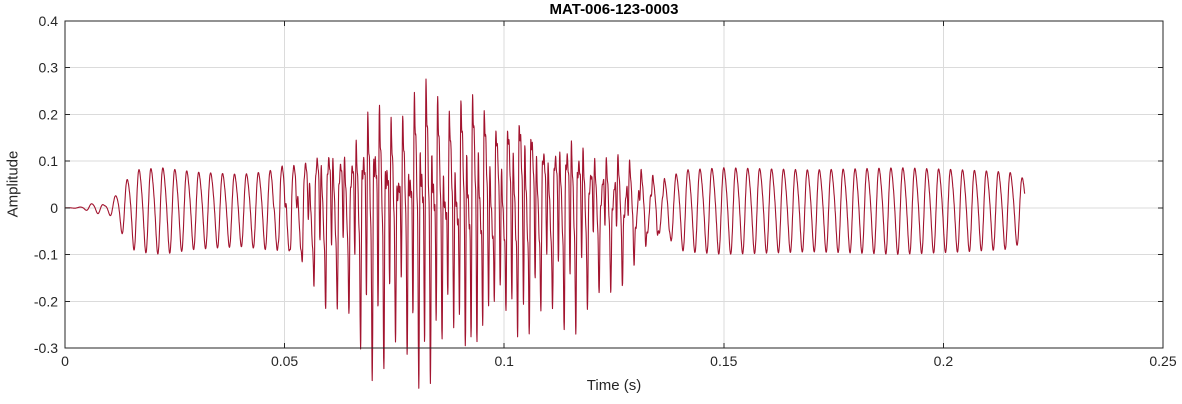 This screenshot has width=1182, height=404. What do you see at coordinates (49, 68) in the screenshot?
I see `y-tick-label: 0.3` at bounding box center [49, 68].